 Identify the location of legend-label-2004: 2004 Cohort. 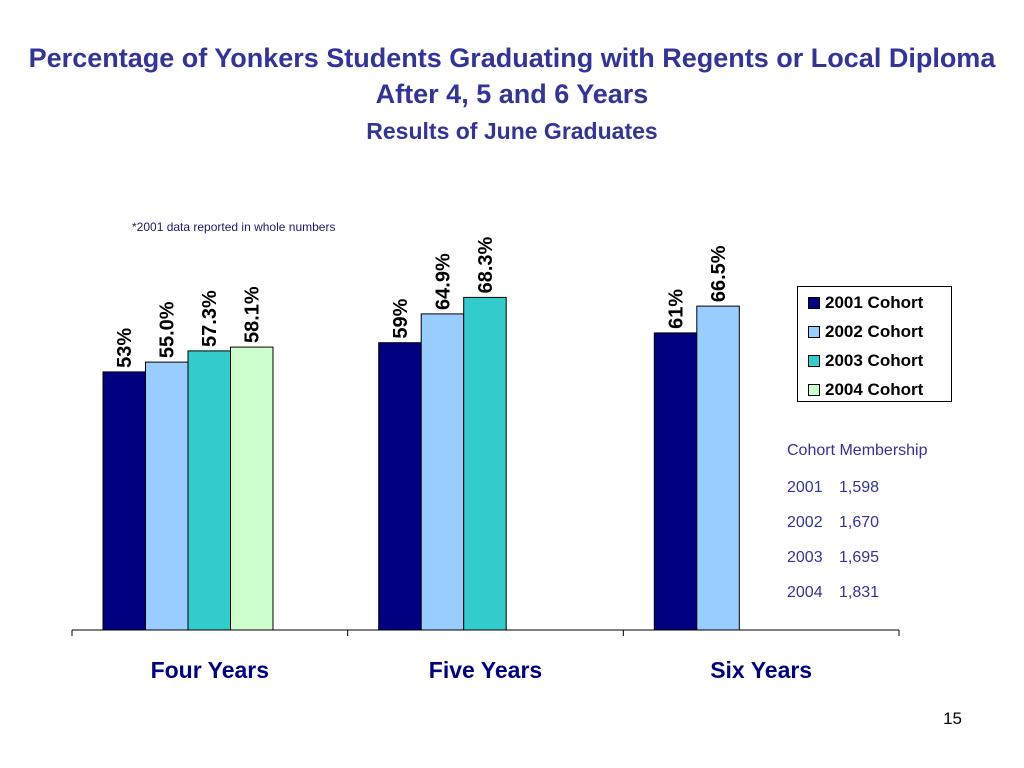
(874, 389).